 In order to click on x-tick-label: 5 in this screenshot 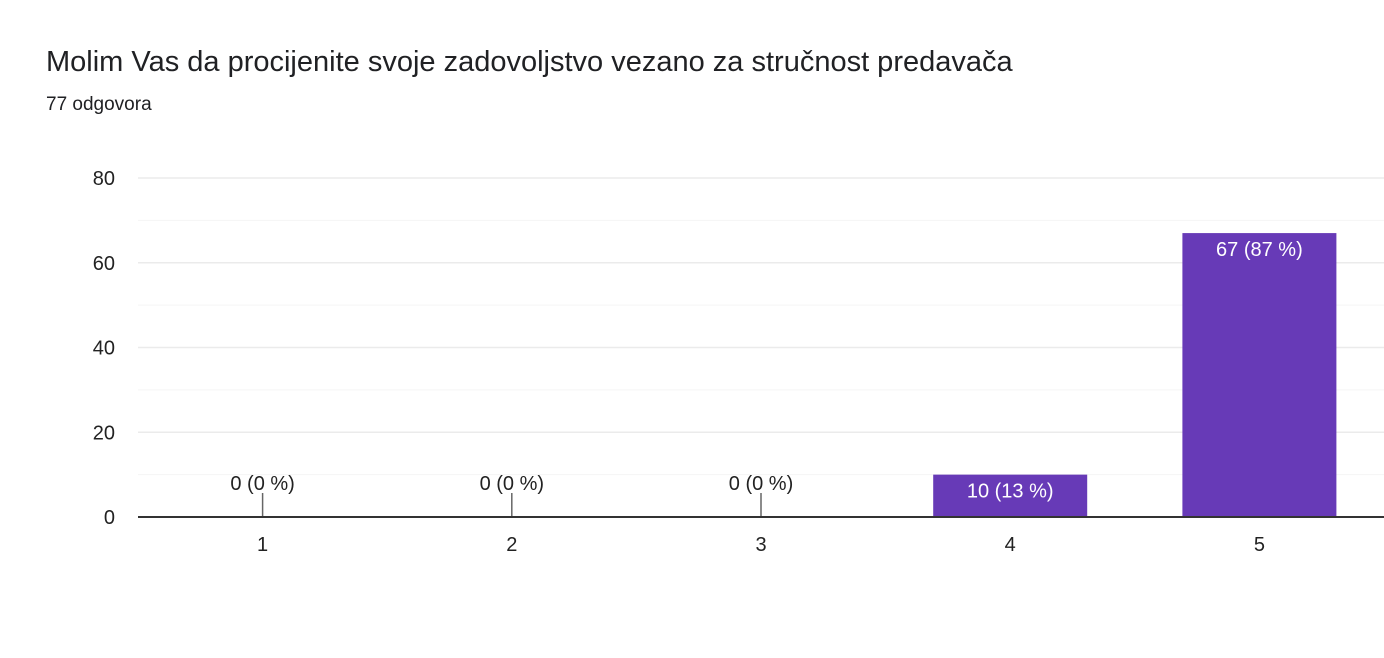, I will do `click(1259, 545)`.